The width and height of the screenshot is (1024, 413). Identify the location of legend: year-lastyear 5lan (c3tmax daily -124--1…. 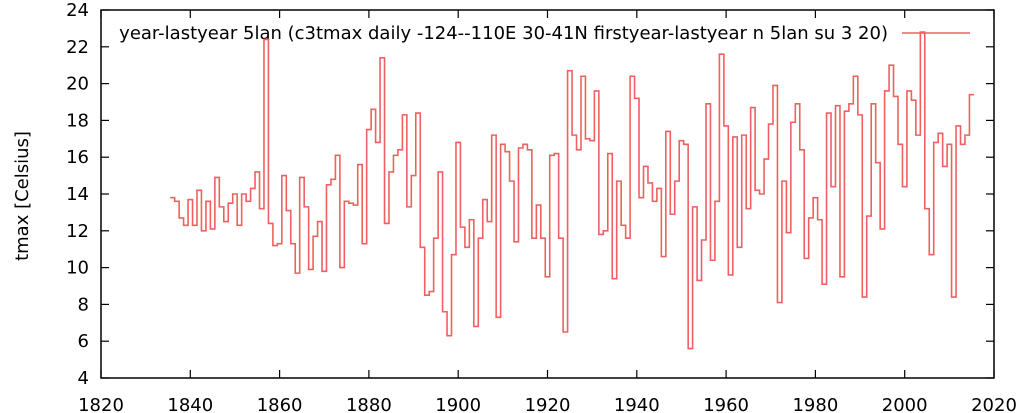
(544, 33).